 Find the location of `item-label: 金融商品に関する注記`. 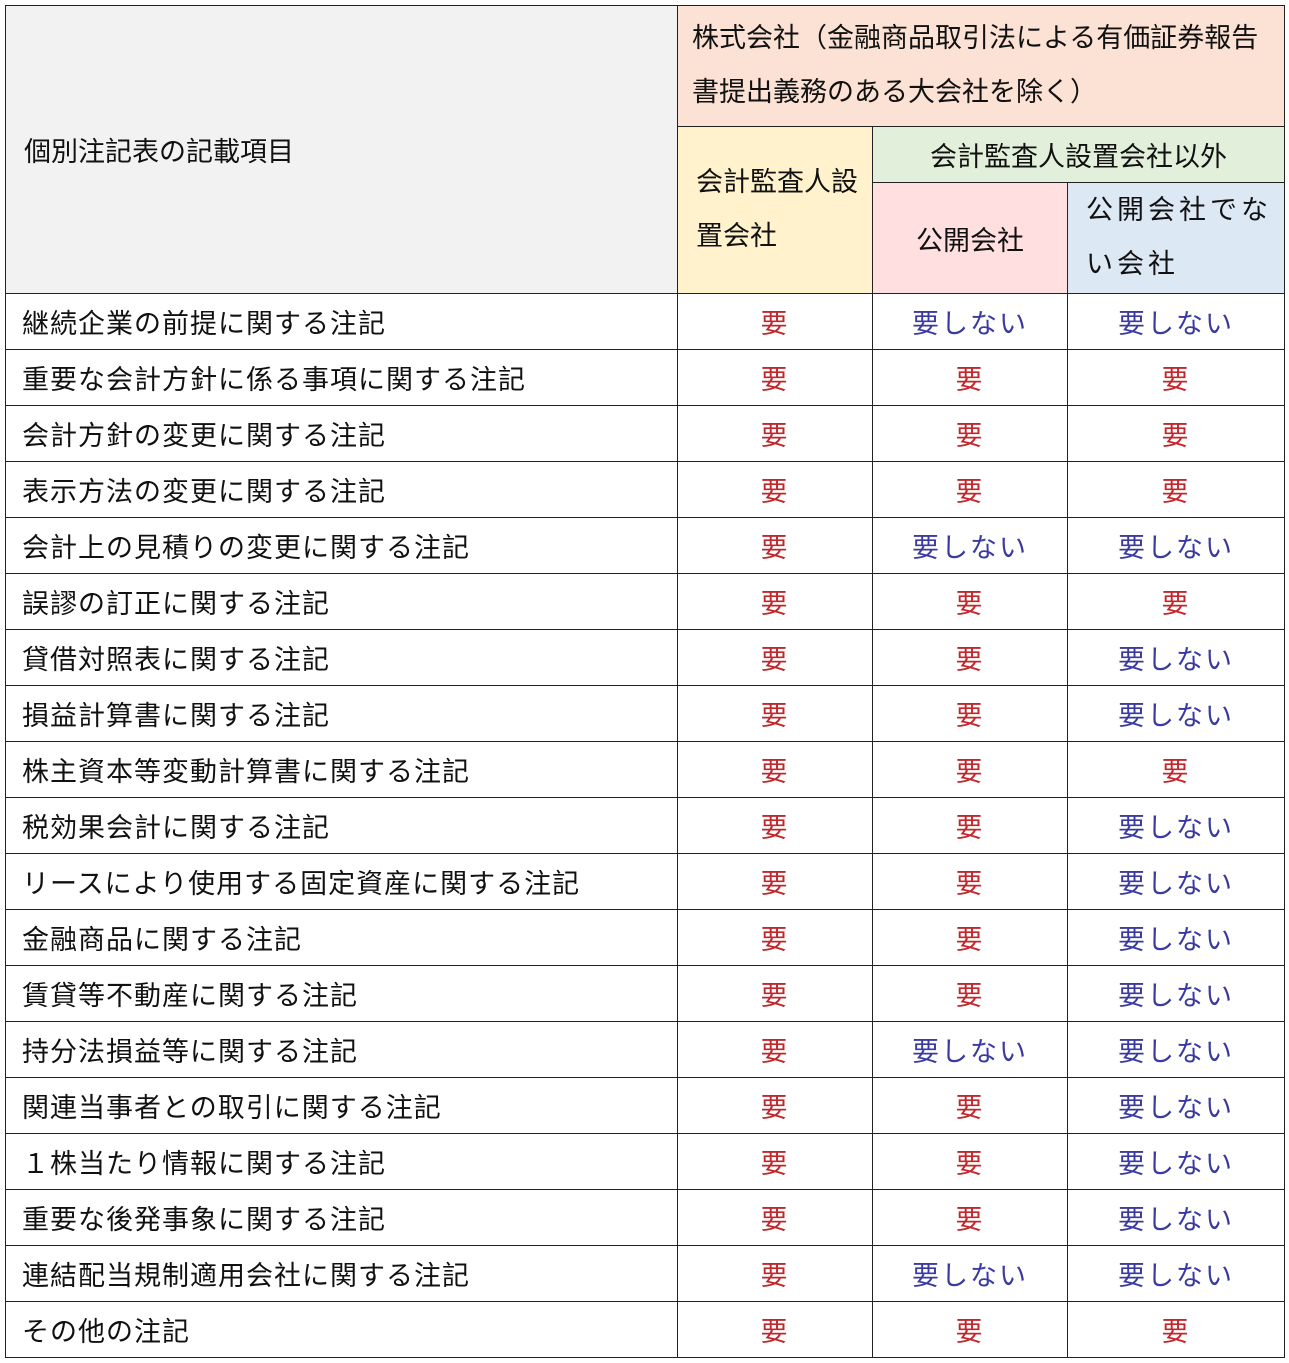

item-label: 金融商品に関する注記 is located at coordinates (341, 937).